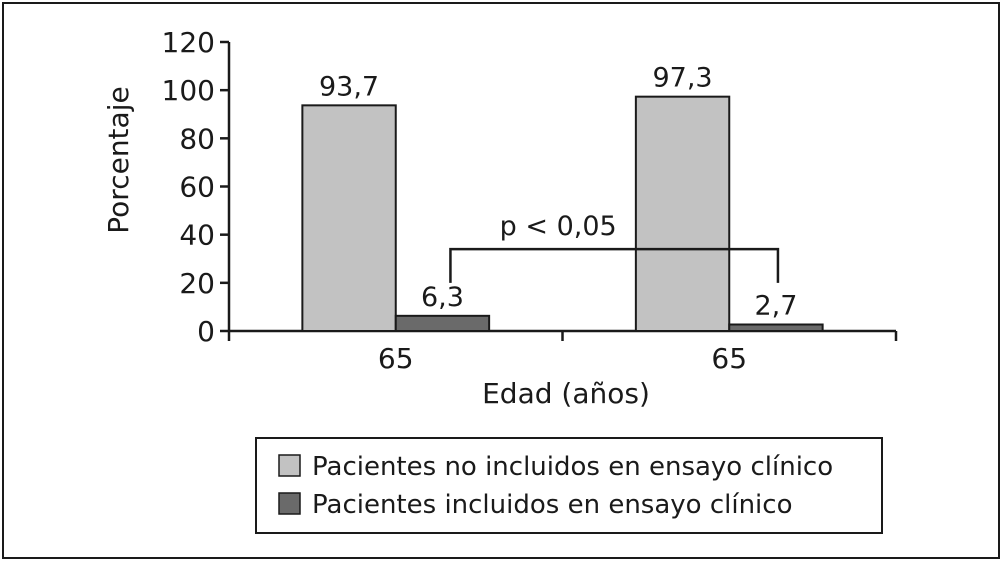 The width and height of the screenshot is (1004, 563). I want to click on y-tick-label: 80, so click(197, 138).